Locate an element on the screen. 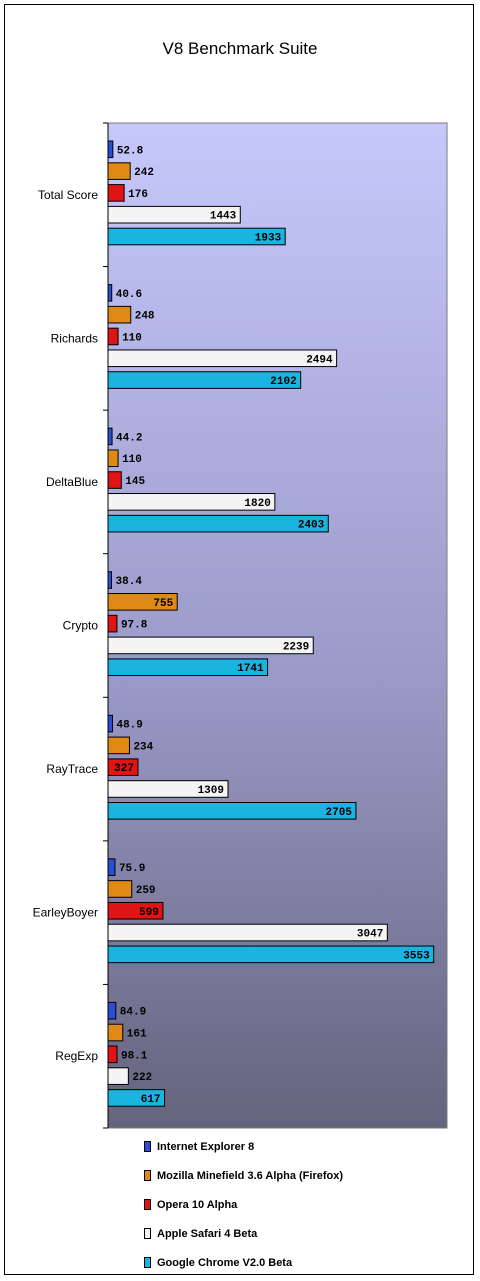  data-label: 248 is located at coordinates (145, 317).